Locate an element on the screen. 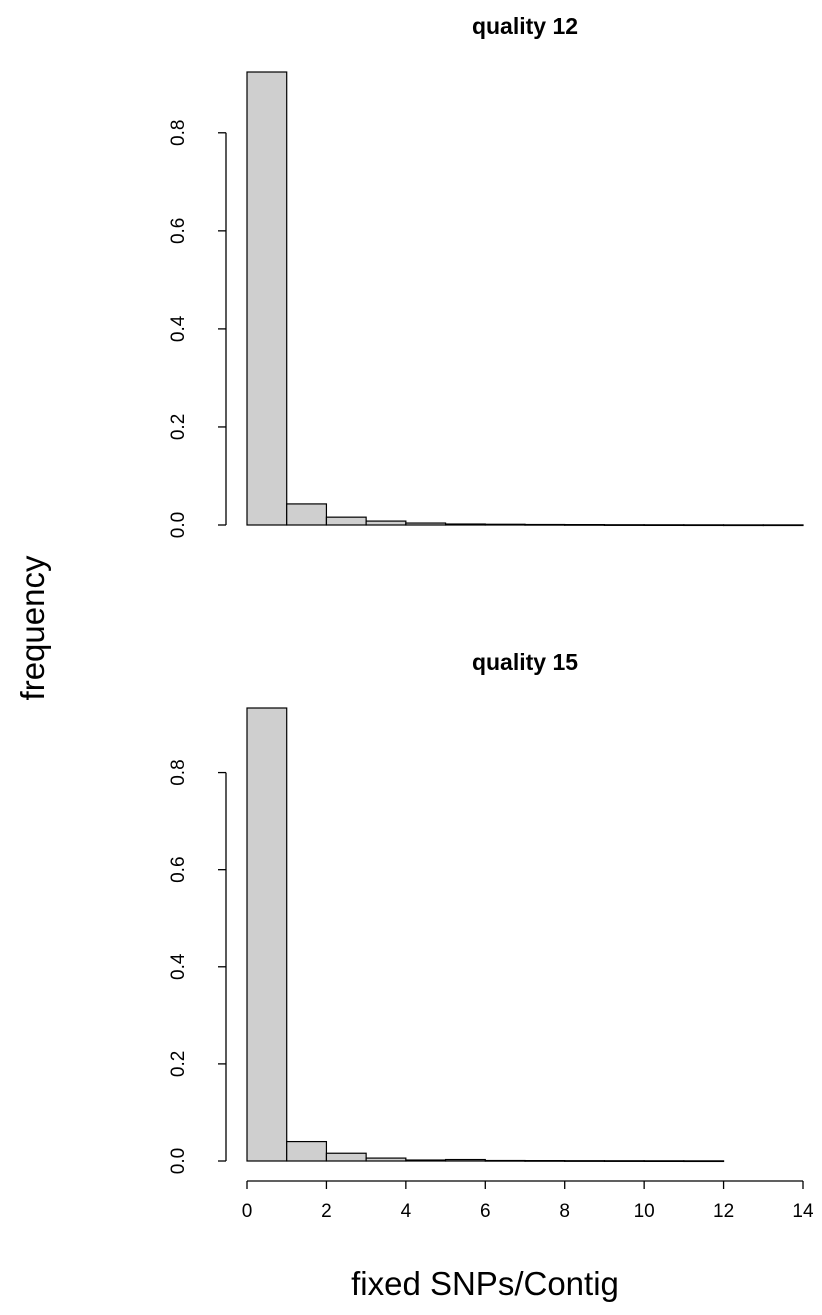 This screenshot has width=822, height=1315. x-tick-label: 6 is located at coordinates (485, 1211).